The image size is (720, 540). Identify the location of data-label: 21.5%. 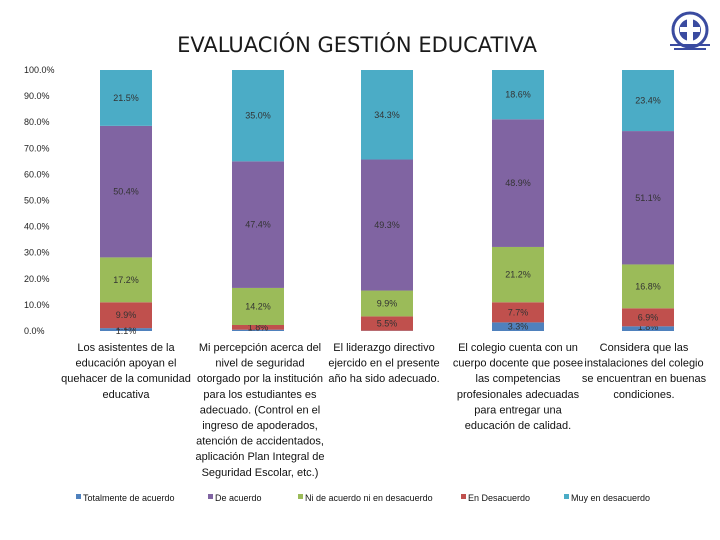
(126, 98).